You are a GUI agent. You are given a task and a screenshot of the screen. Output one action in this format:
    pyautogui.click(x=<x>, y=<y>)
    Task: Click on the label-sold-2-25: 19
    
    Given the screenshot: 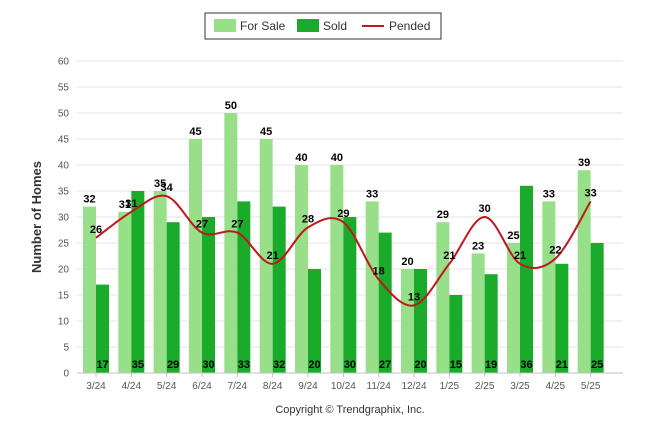 What is the action you would take?
    pyautogui.click(x=491, y=365)
    